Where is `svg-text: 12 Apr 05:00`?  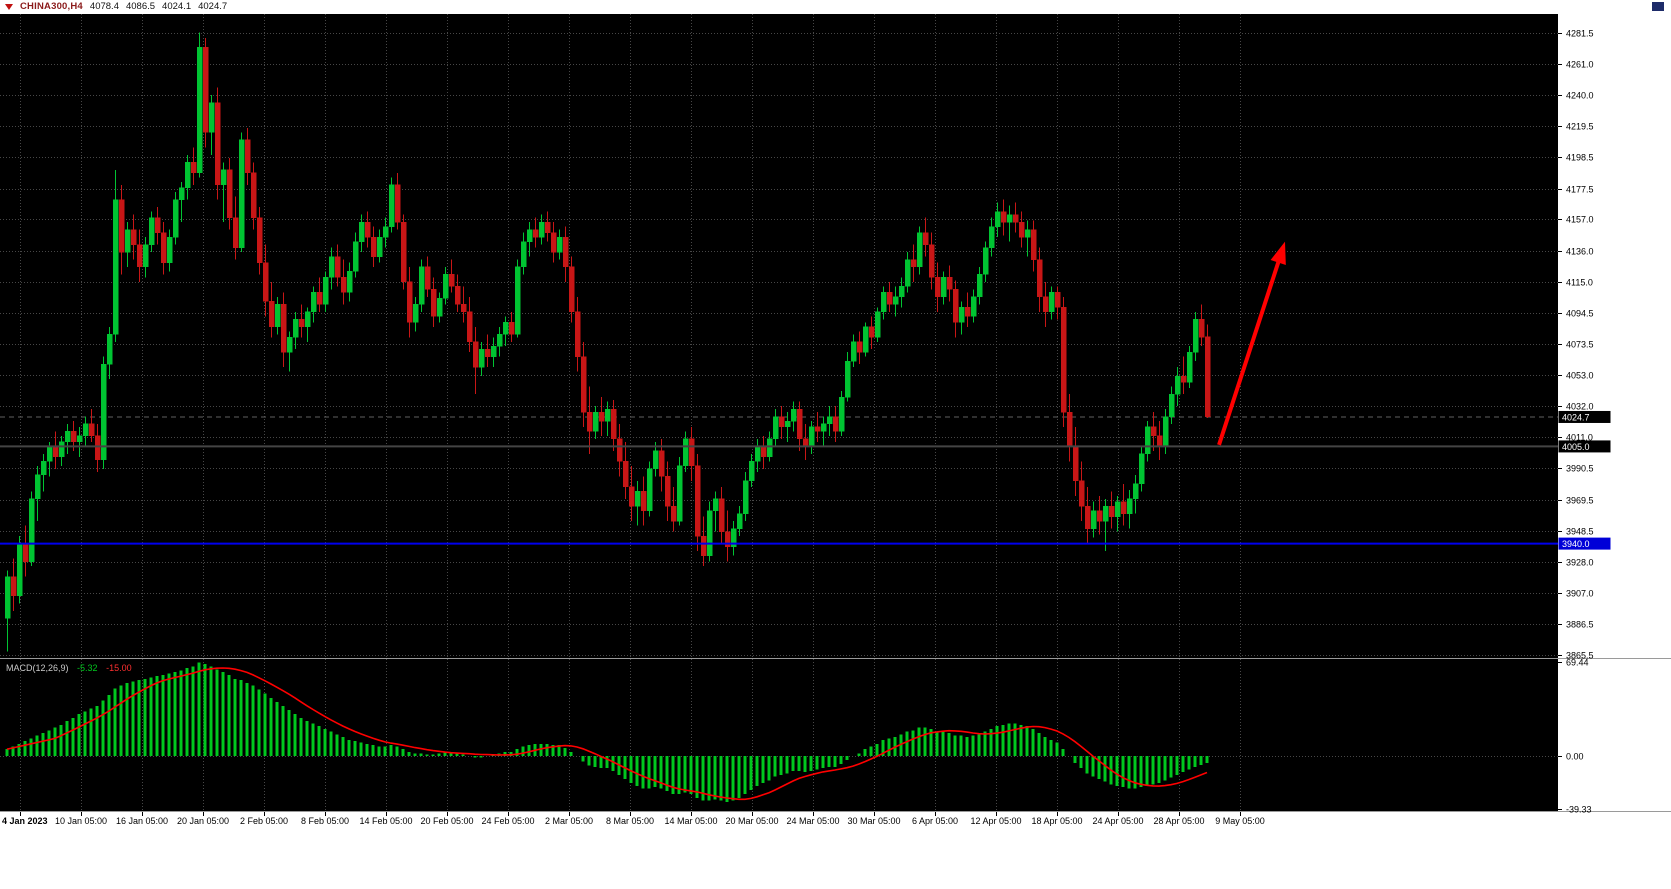 svg-text: 12 Apr 05:00 is located at coordinates (995, 821).